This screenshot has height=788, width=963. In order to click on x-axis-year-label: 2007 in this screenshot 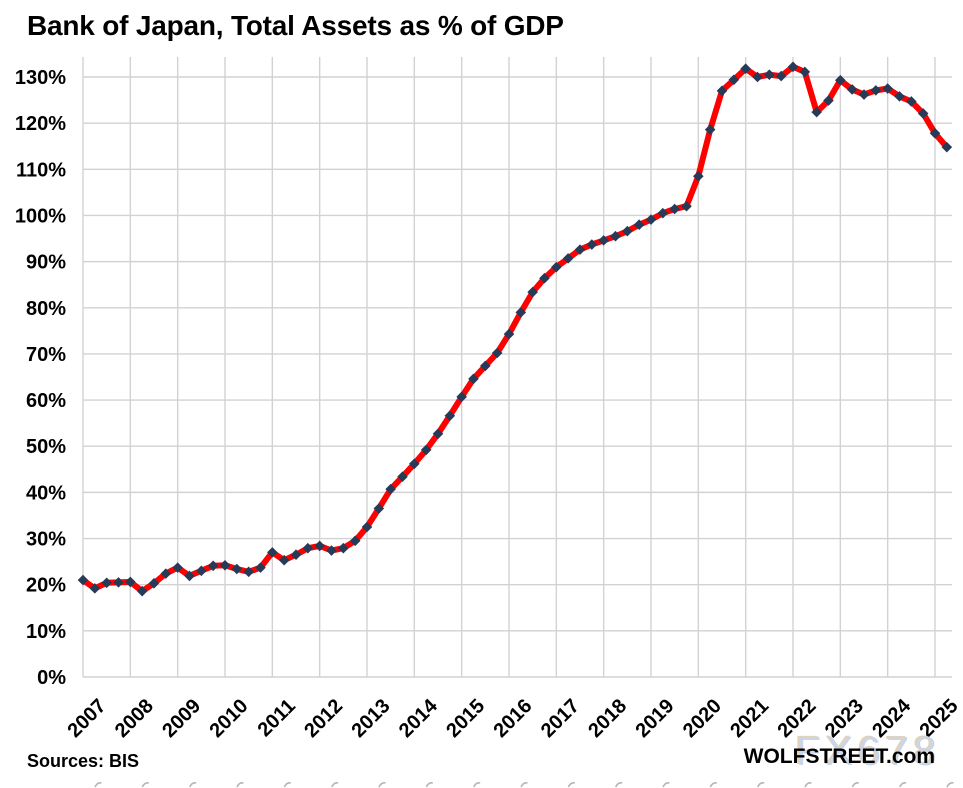, I will do `click(87, 718)`.